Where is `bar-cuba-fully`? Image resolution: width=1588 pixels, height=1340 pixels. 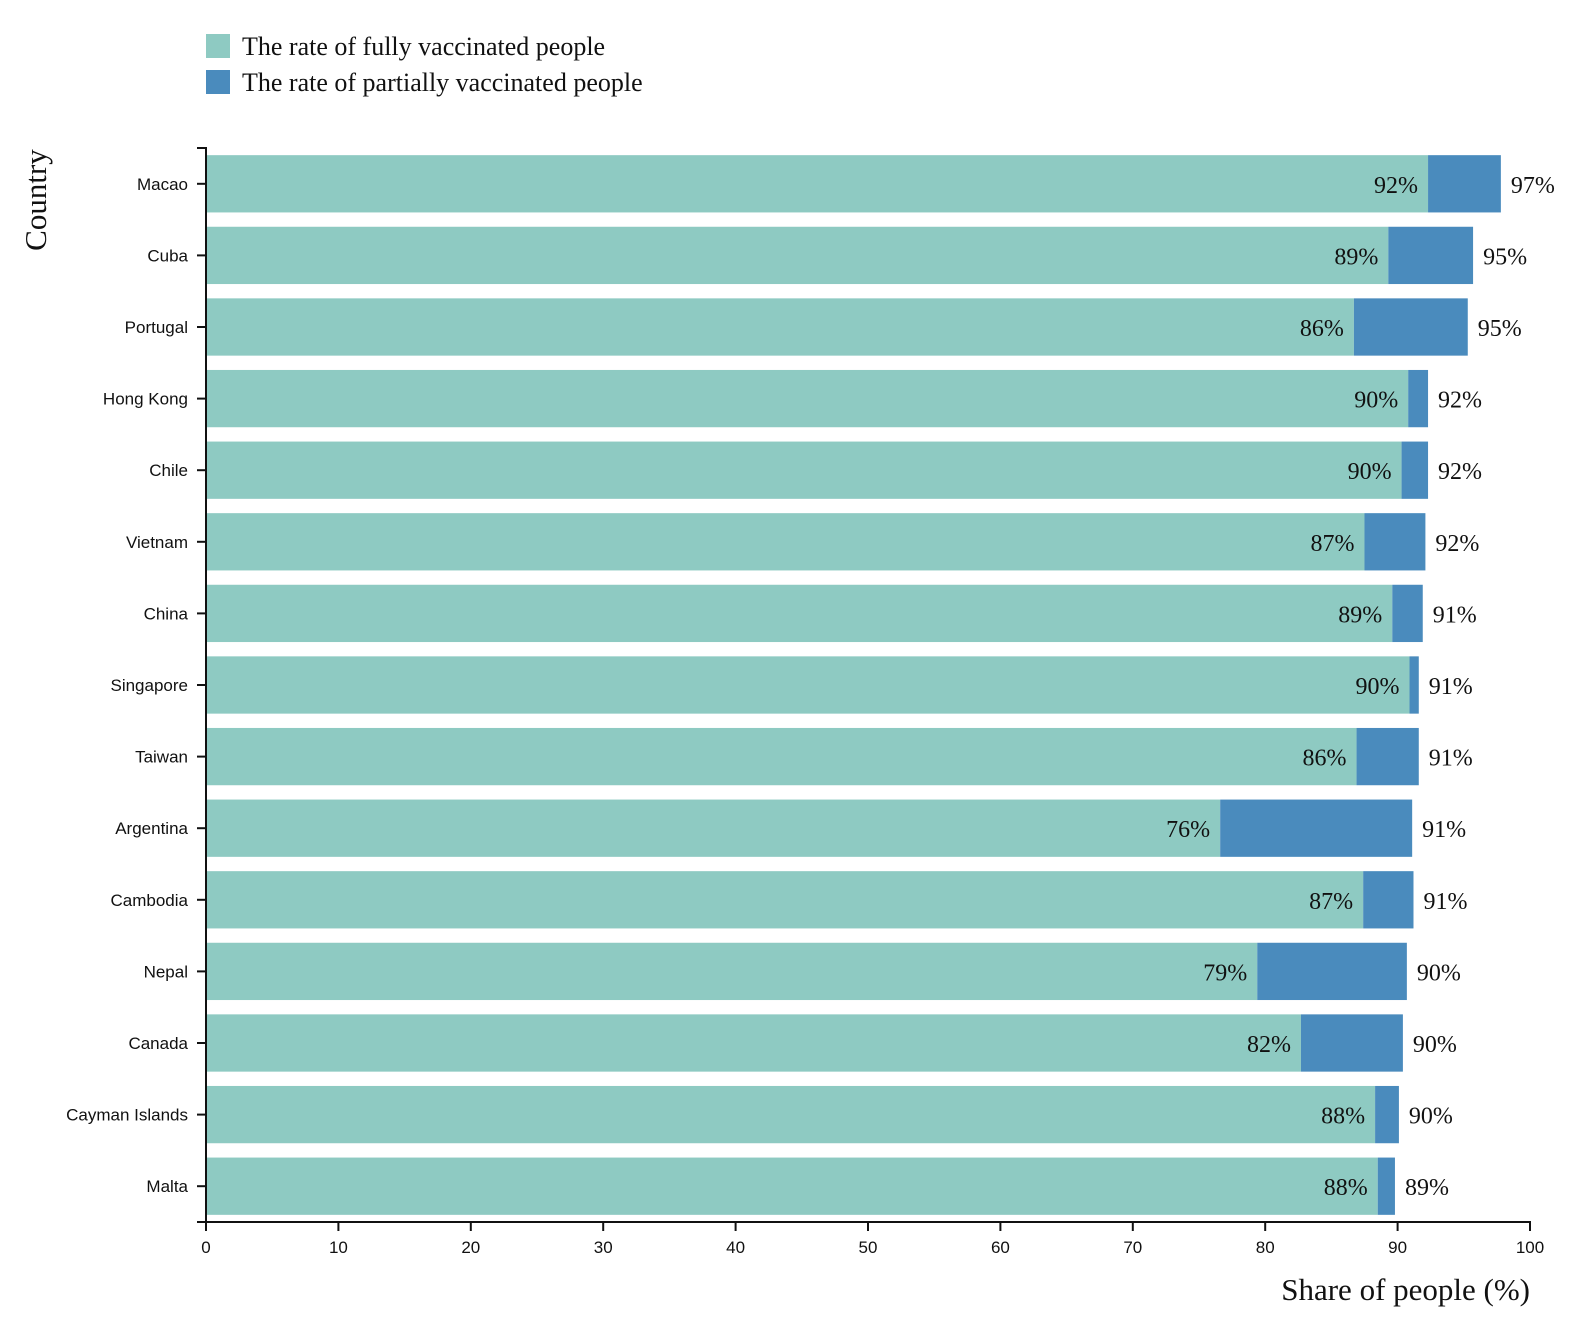
bar-cuba-fully is located at coordinates (797, 255).